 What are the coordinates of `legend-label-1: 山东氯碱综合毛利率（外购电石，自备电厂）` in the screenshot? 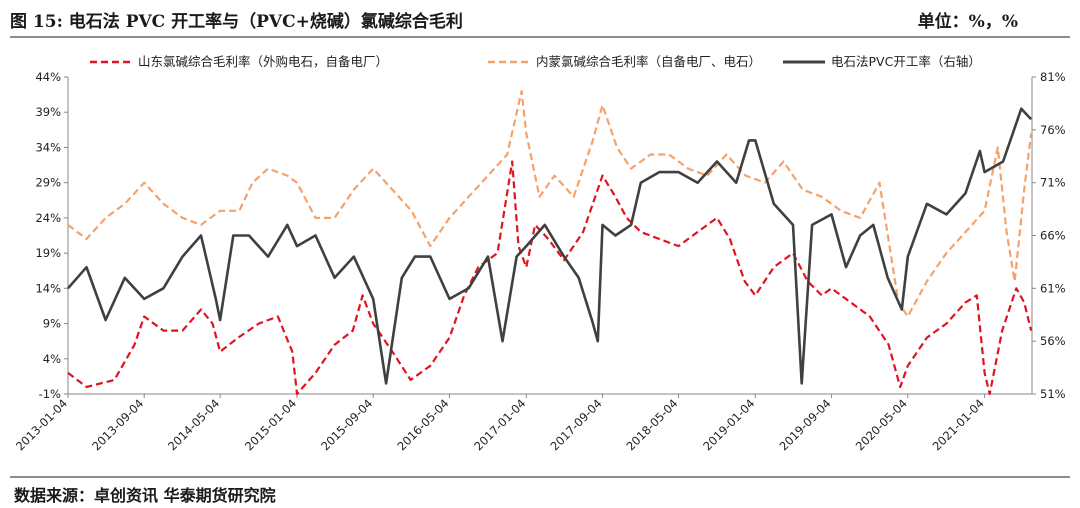 It's located at (263, 61).